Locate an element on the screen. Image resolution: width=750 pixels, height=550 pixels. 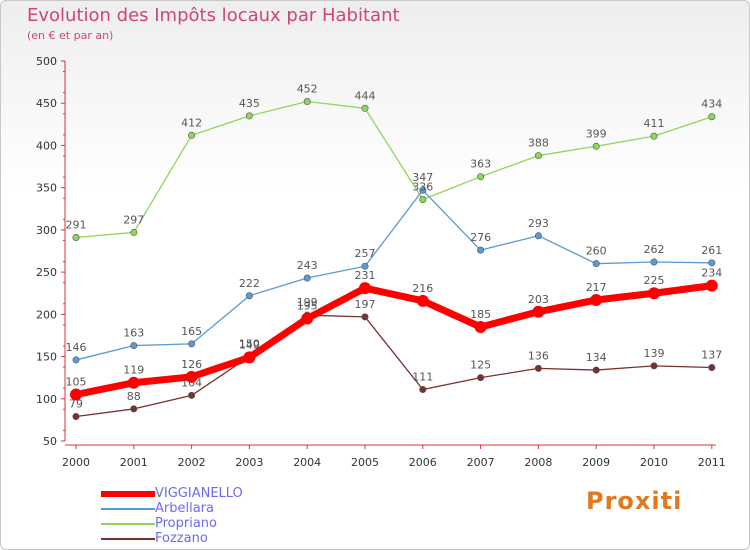
legend-swatch-propriano is located at coordinates (128, 524).